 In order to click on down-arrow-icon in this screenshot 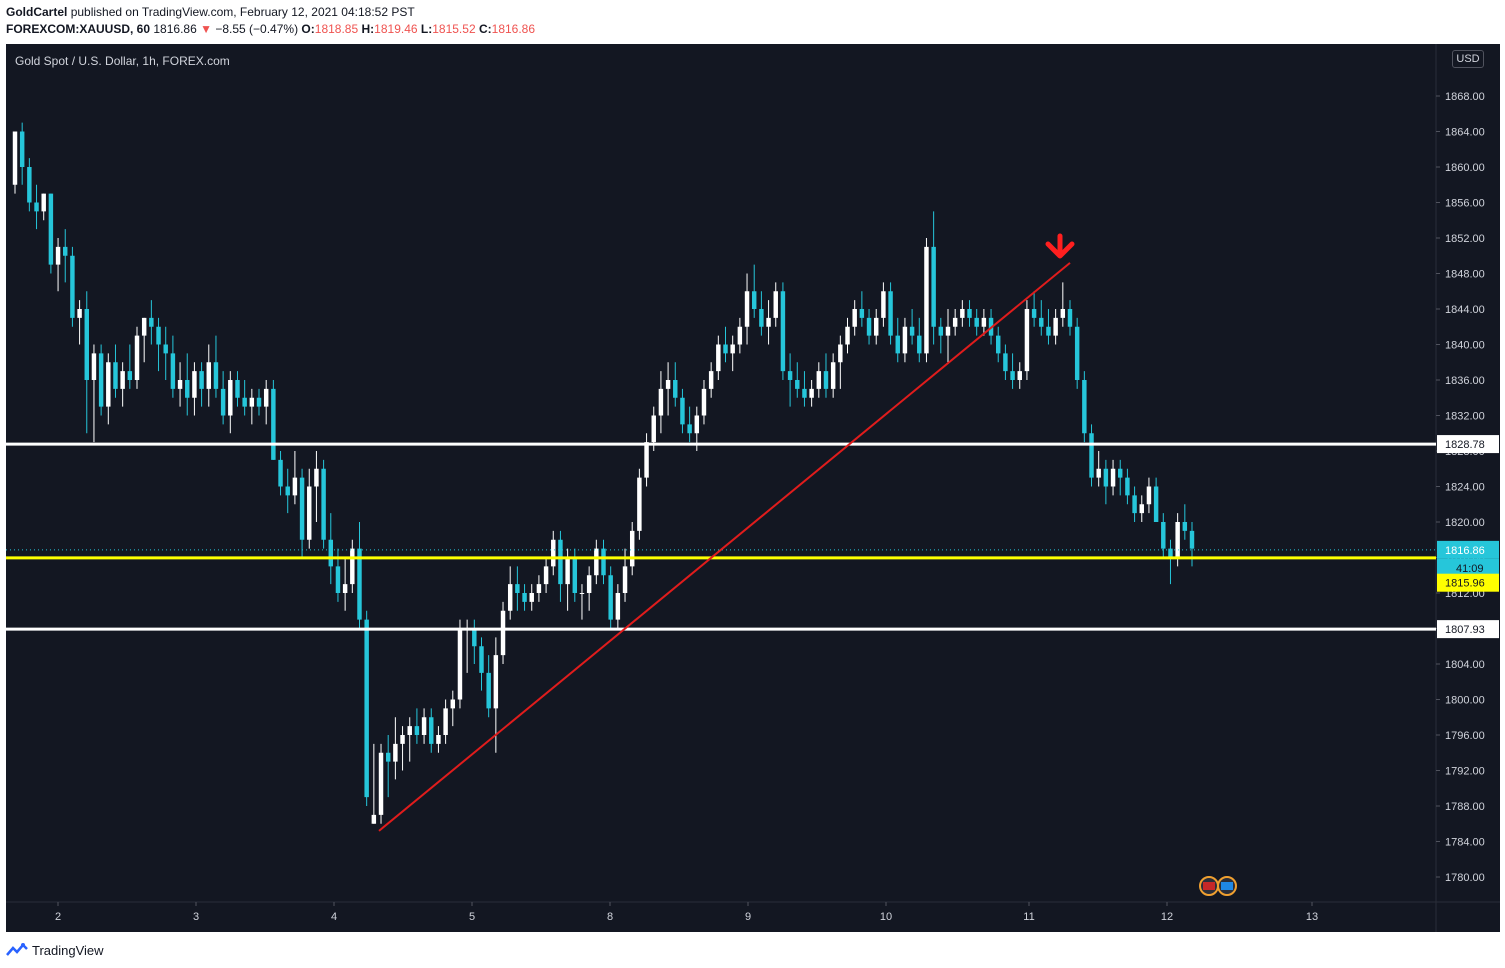, I will do `click(1060, 246)`.